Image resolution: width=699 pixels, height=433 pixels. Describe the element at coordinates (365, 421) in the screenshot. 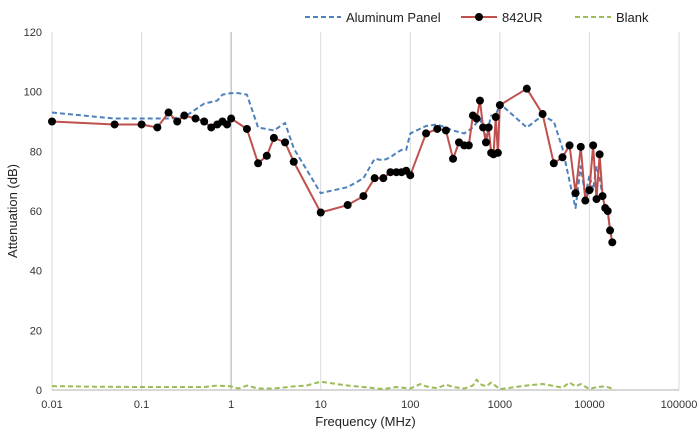

I see `x-axis-title: Frequency (MHz)` at that location.